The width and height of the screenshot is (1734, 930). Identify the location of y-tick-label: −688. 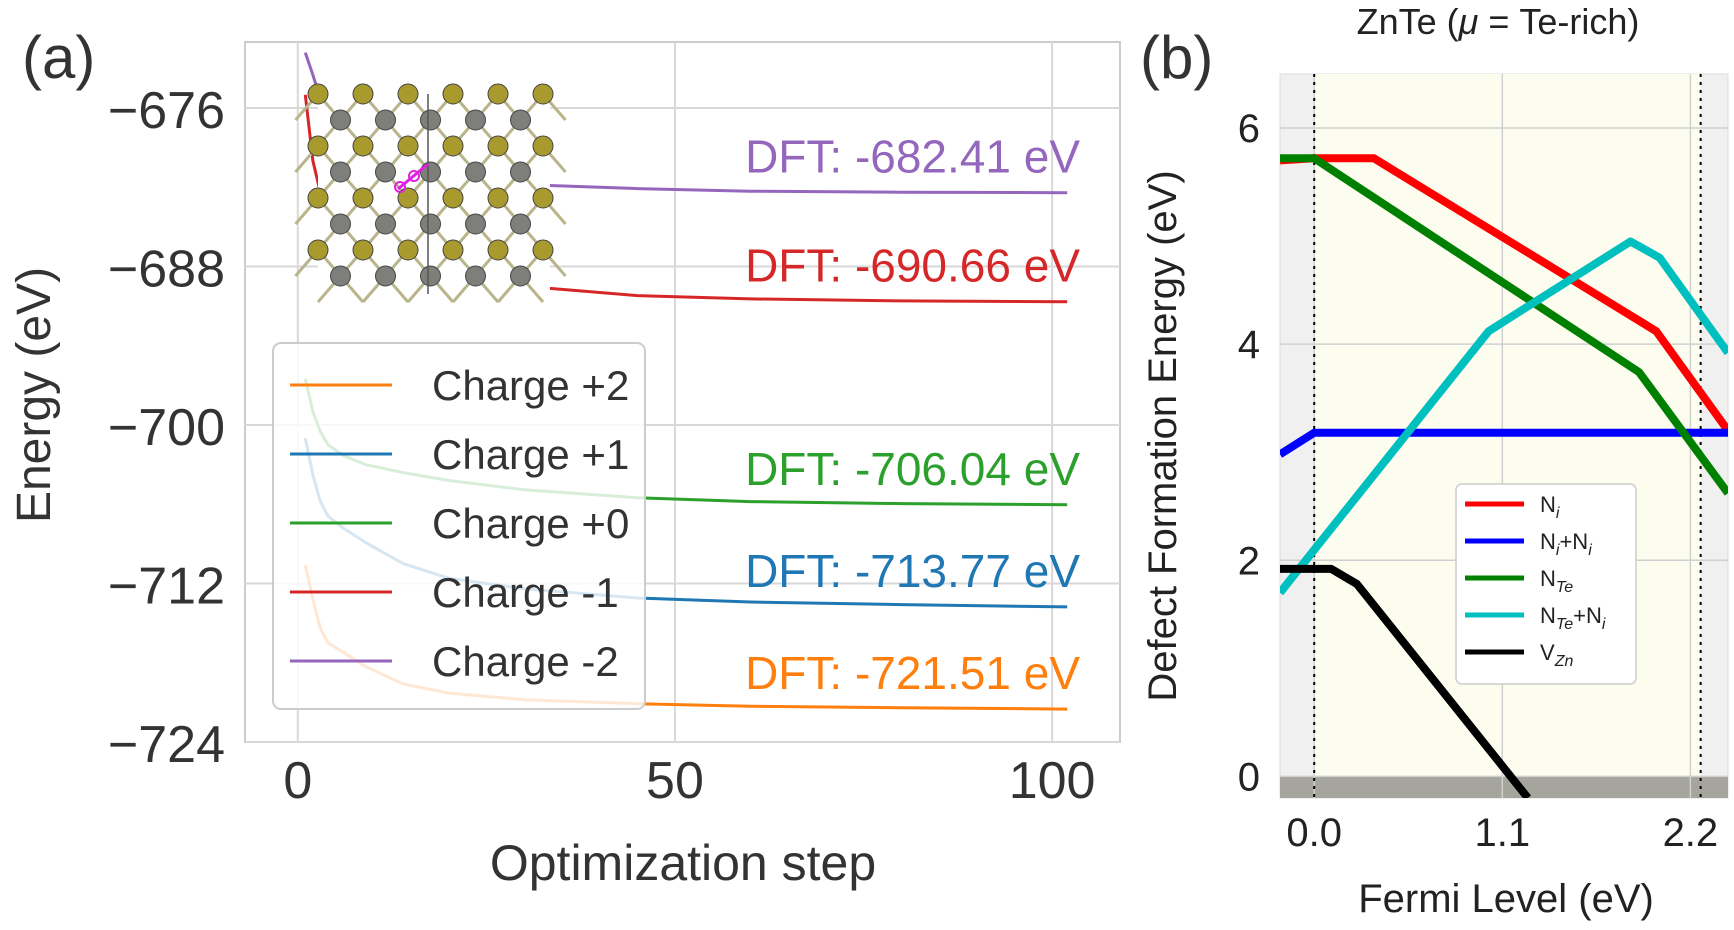
(166, 270).